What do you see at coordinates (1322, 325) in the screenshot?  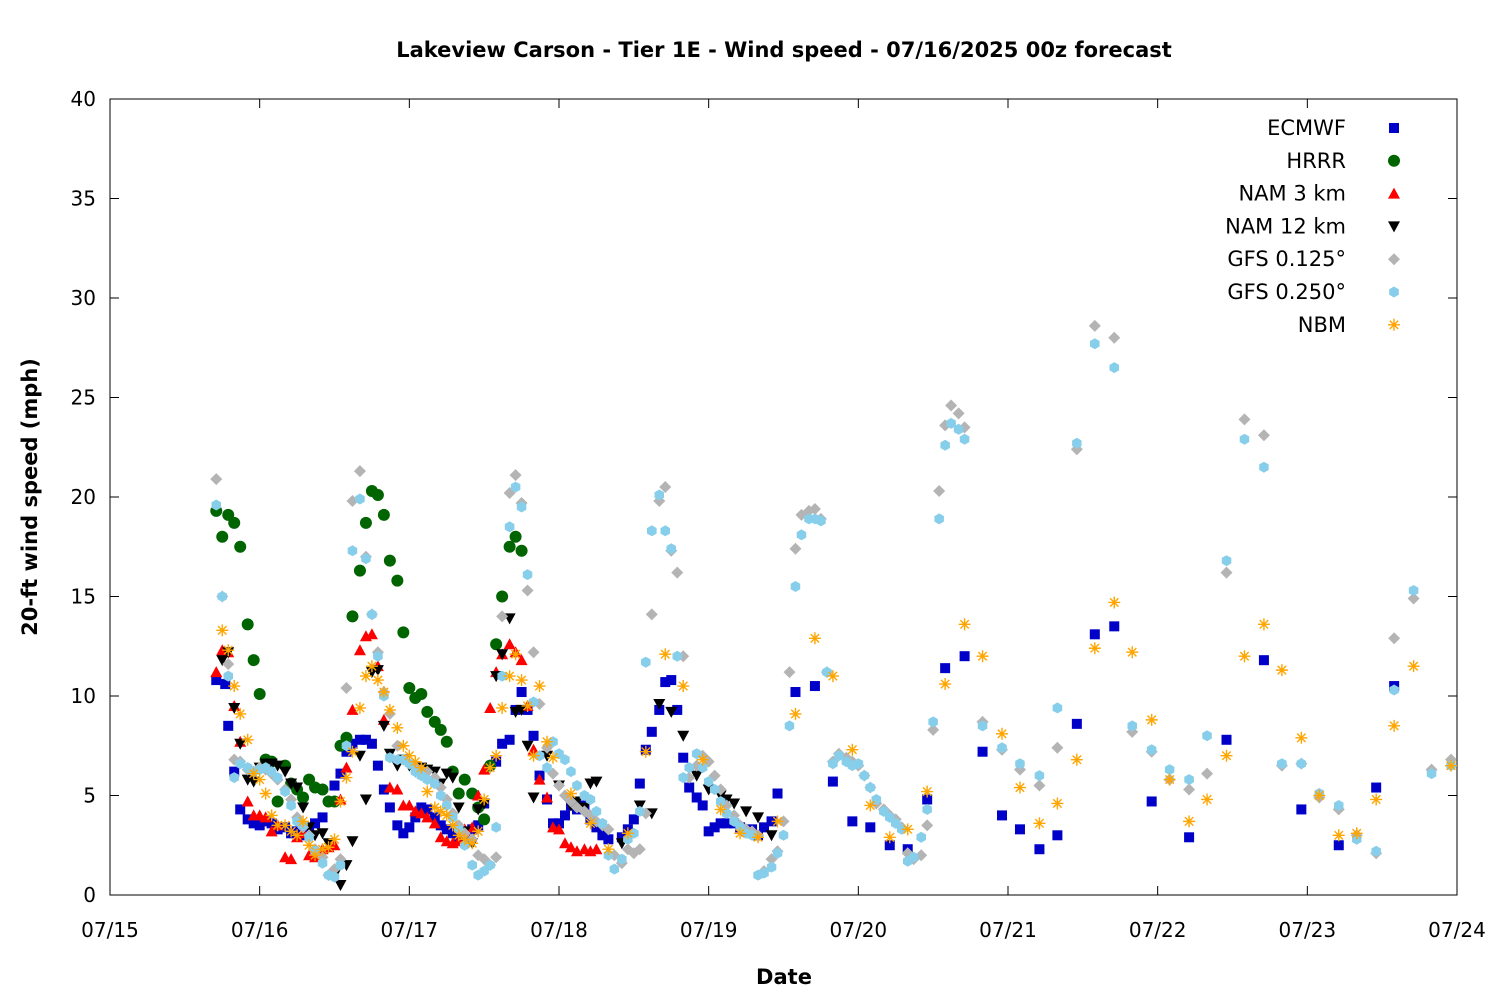 I see `legend-label: NBM` at bounding box center [1322, 325].